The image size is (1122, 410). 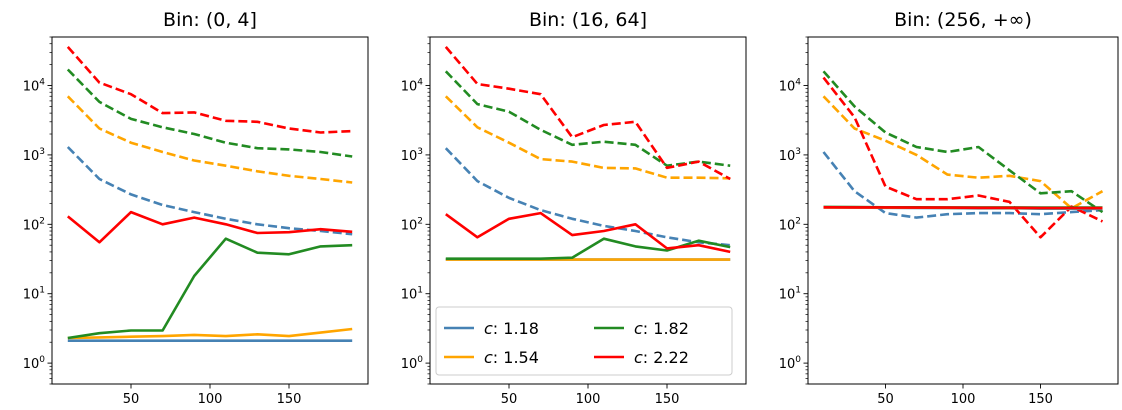 I want to click on legend-label: c: 1.18, so click(x=511, y=328).